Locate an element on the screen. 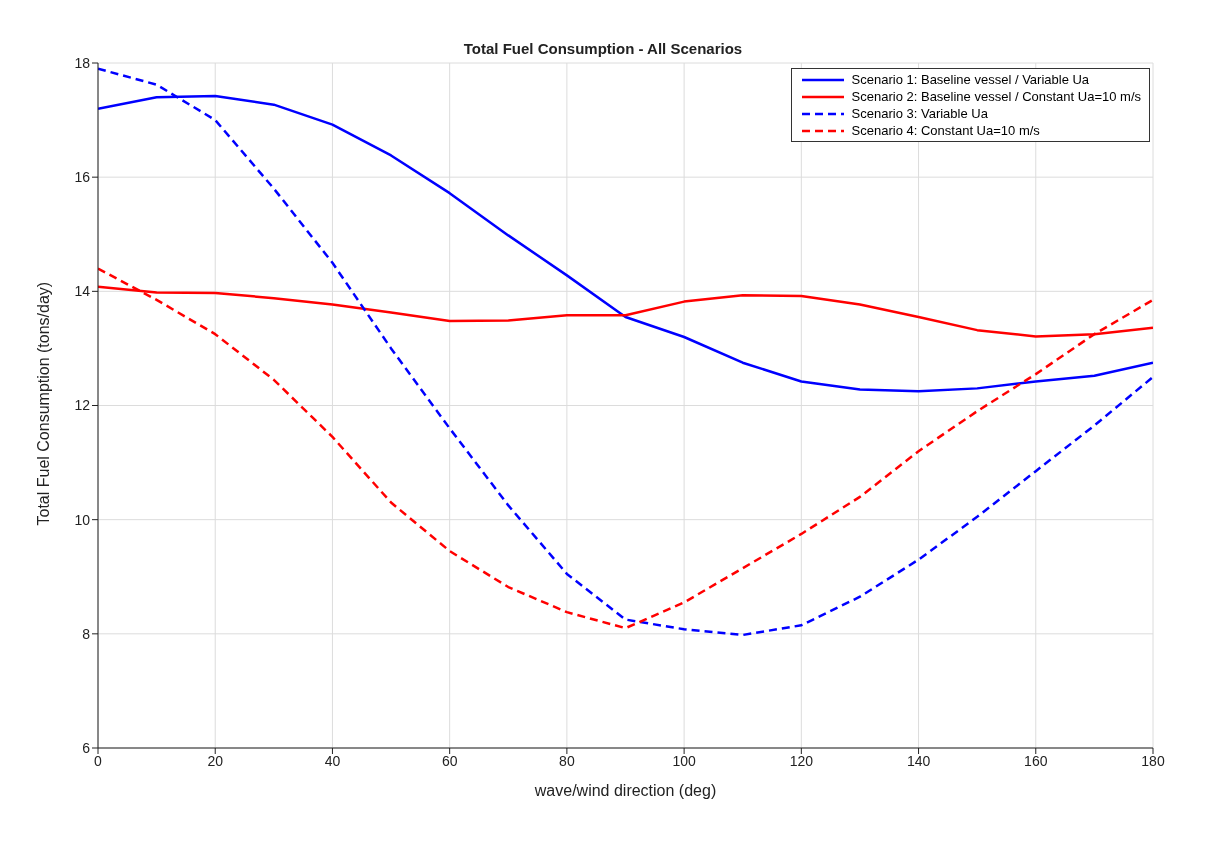 The width and height of the screenshot is (1206, 843). x-tick-label: 180 is located at coordinates (1153, 760).